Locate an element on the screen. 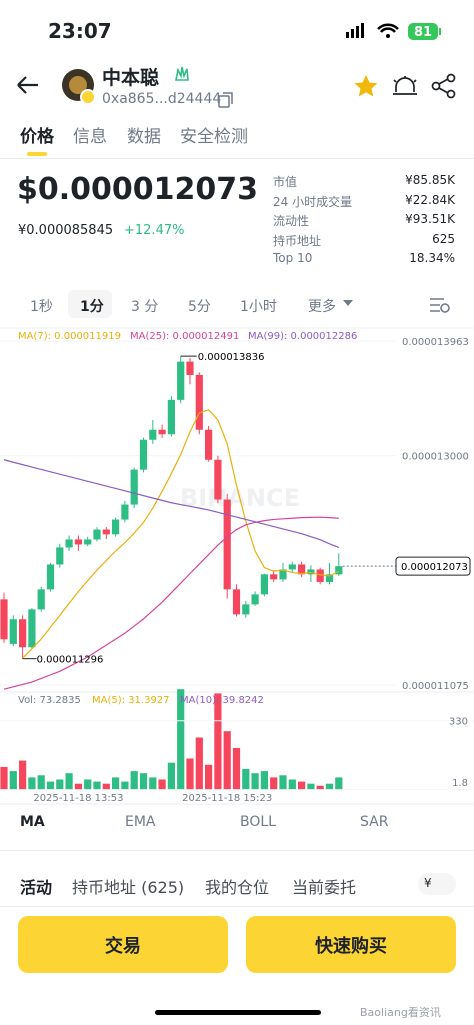  bottom-tab: 持币地址 (625) is located at coordinates (128, 887).